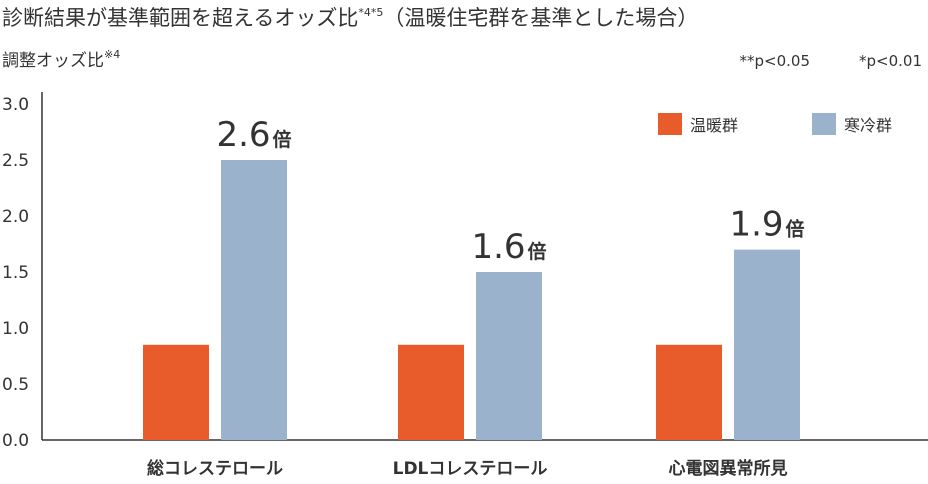 The image size is (928, 484). I want to click on data-label-2: 1.6 倍, so click(508, 247).